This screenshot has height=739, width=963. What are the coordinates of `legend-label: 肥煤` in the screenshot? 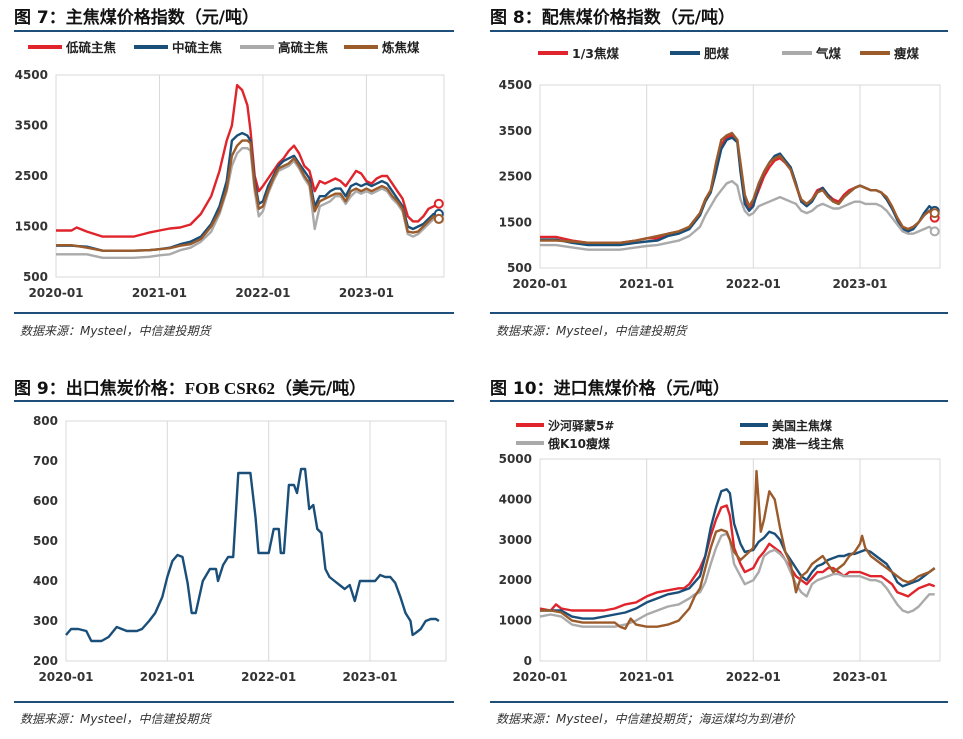 It's located at (717, 53).